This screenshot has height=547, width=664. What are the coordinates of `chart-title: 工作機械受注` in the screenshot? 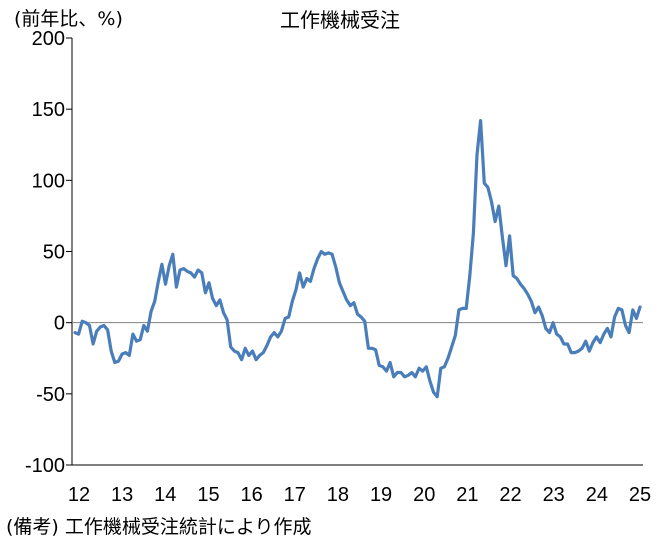 It's located at (340, 20).